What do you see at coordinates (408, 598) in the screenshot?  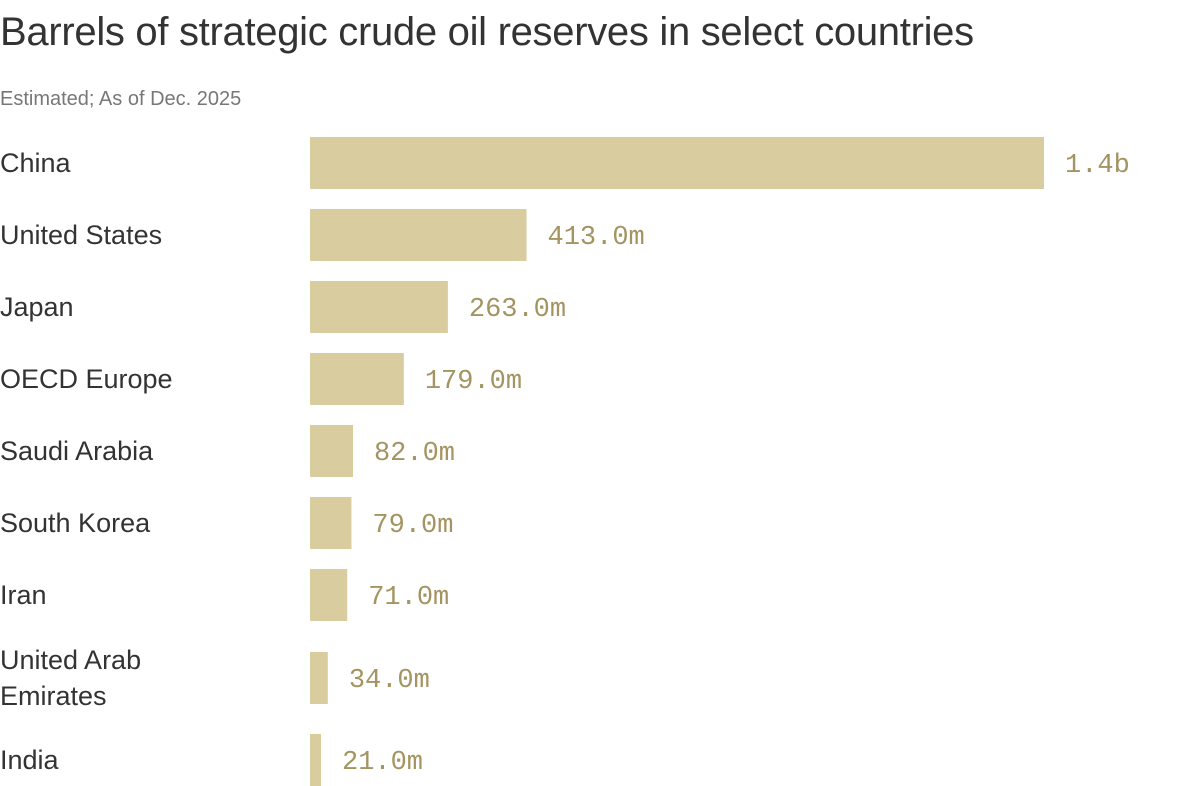 I see `value-label: 71.0m` at bounding box center [408, 598].